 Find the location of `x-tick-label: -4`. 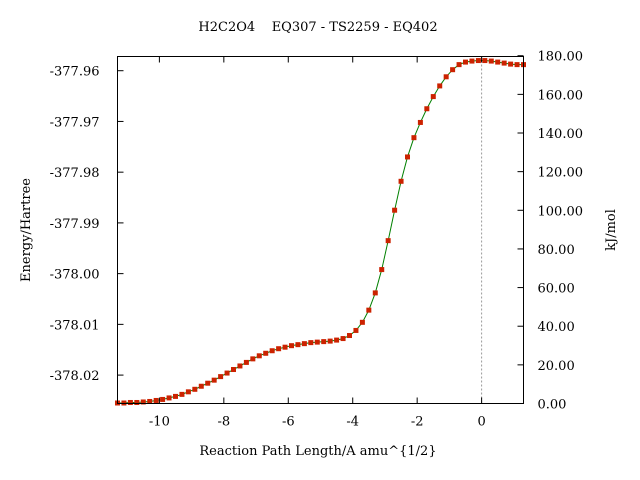

x-tick-label: -4 is located at coordinates (352, 422).